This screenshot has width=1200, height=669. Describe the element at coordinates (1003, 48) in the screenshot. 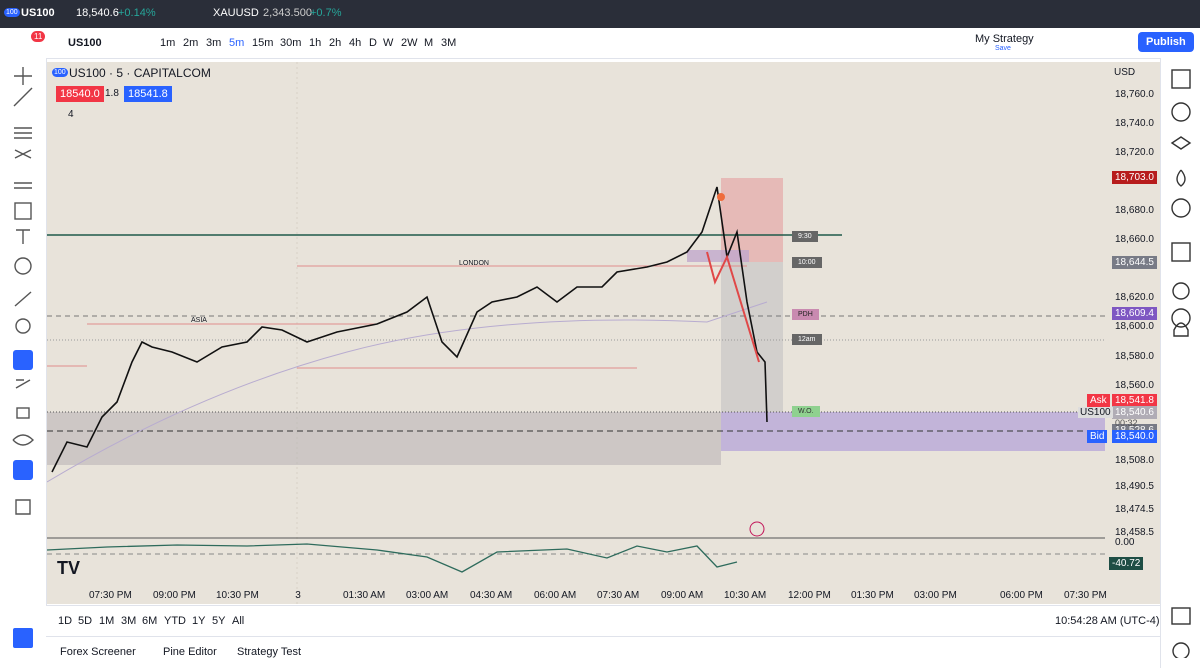

I see `strategy-status: Save` at that location.